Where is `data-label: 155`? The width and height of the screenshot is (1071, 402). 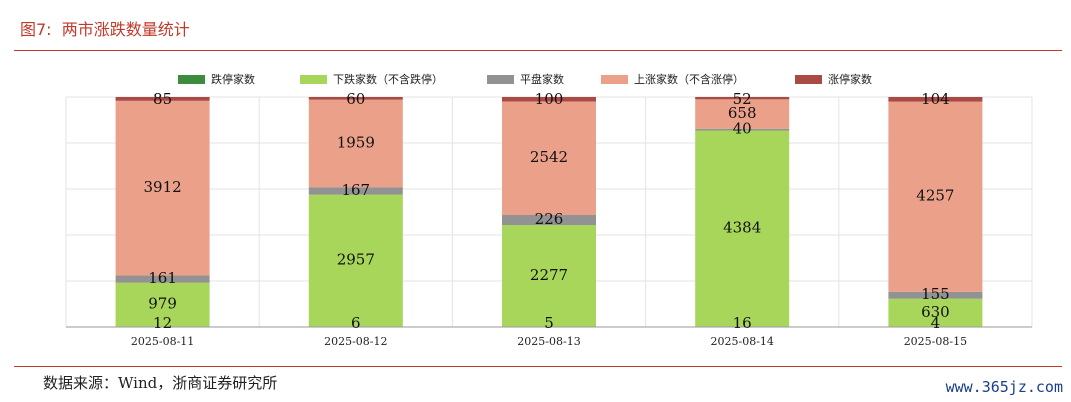
data-label: 155 is located at coordinates (935, 294).